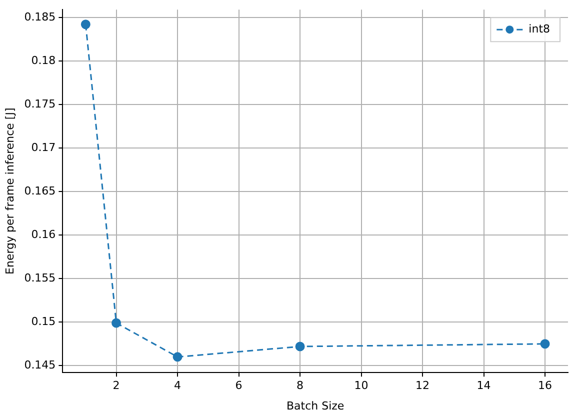 The image size is (580, 417). I want to click on y-tick-label: 0.16, so click(43, 234).